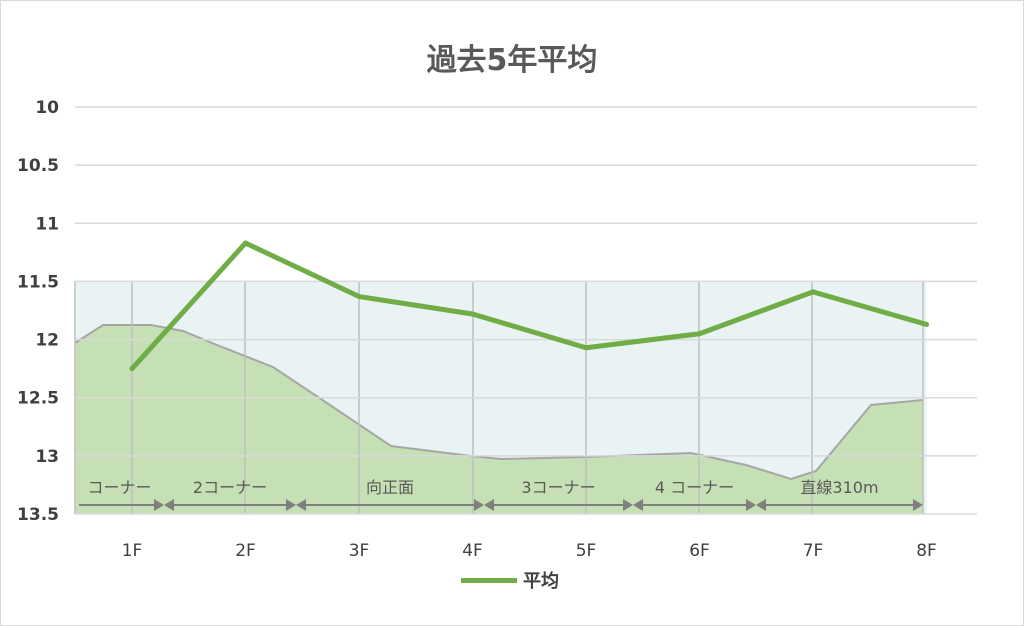 This screenshot has height=626, width=1024. I want to click on y-tick-label: 11, so click(47, 224).